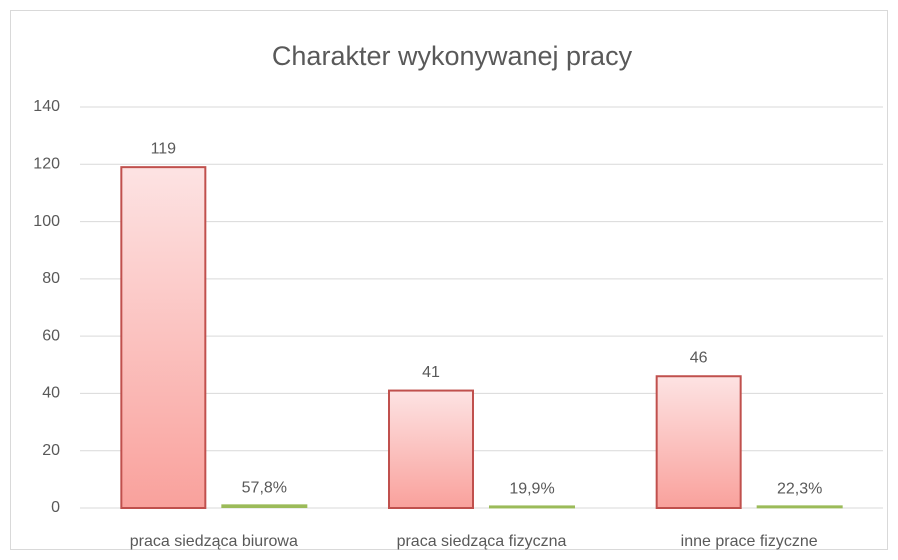 This screenshot has height=560, width=898. What do you see at coordinates (482, 541) in the screenshot?
I see `x-tick-label: praca siedząca fizyczna` at bounding box center [482, 541].